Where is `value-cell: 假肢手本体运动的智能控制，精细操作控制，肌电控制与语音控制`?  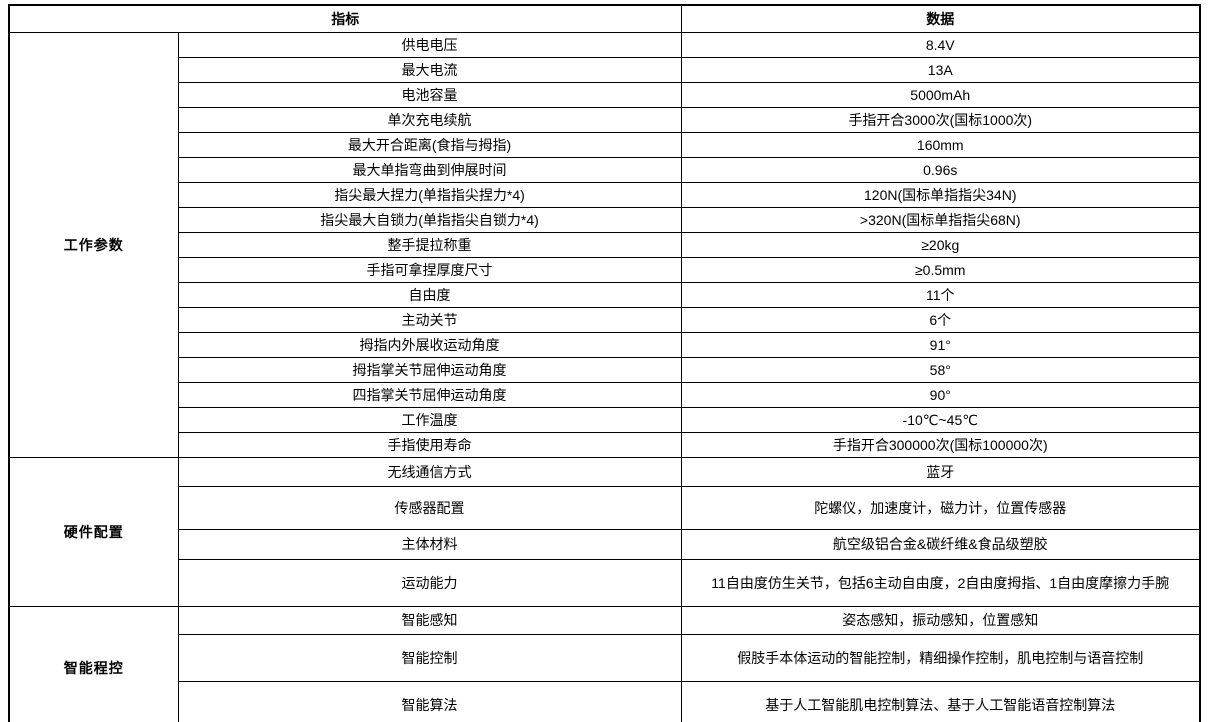 value-cell: 假肢手本体运动的智能控制，精细操作控制，肌电控制与语音控制 is located at coordinates (940, 658).